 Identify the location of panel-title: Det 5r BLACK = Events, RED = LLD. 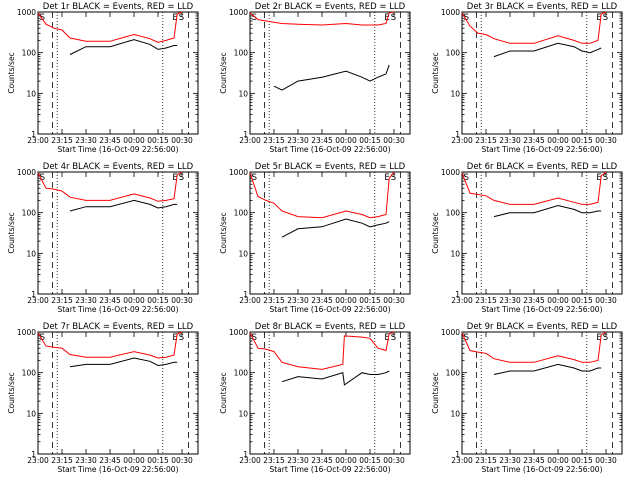
(330, 167).